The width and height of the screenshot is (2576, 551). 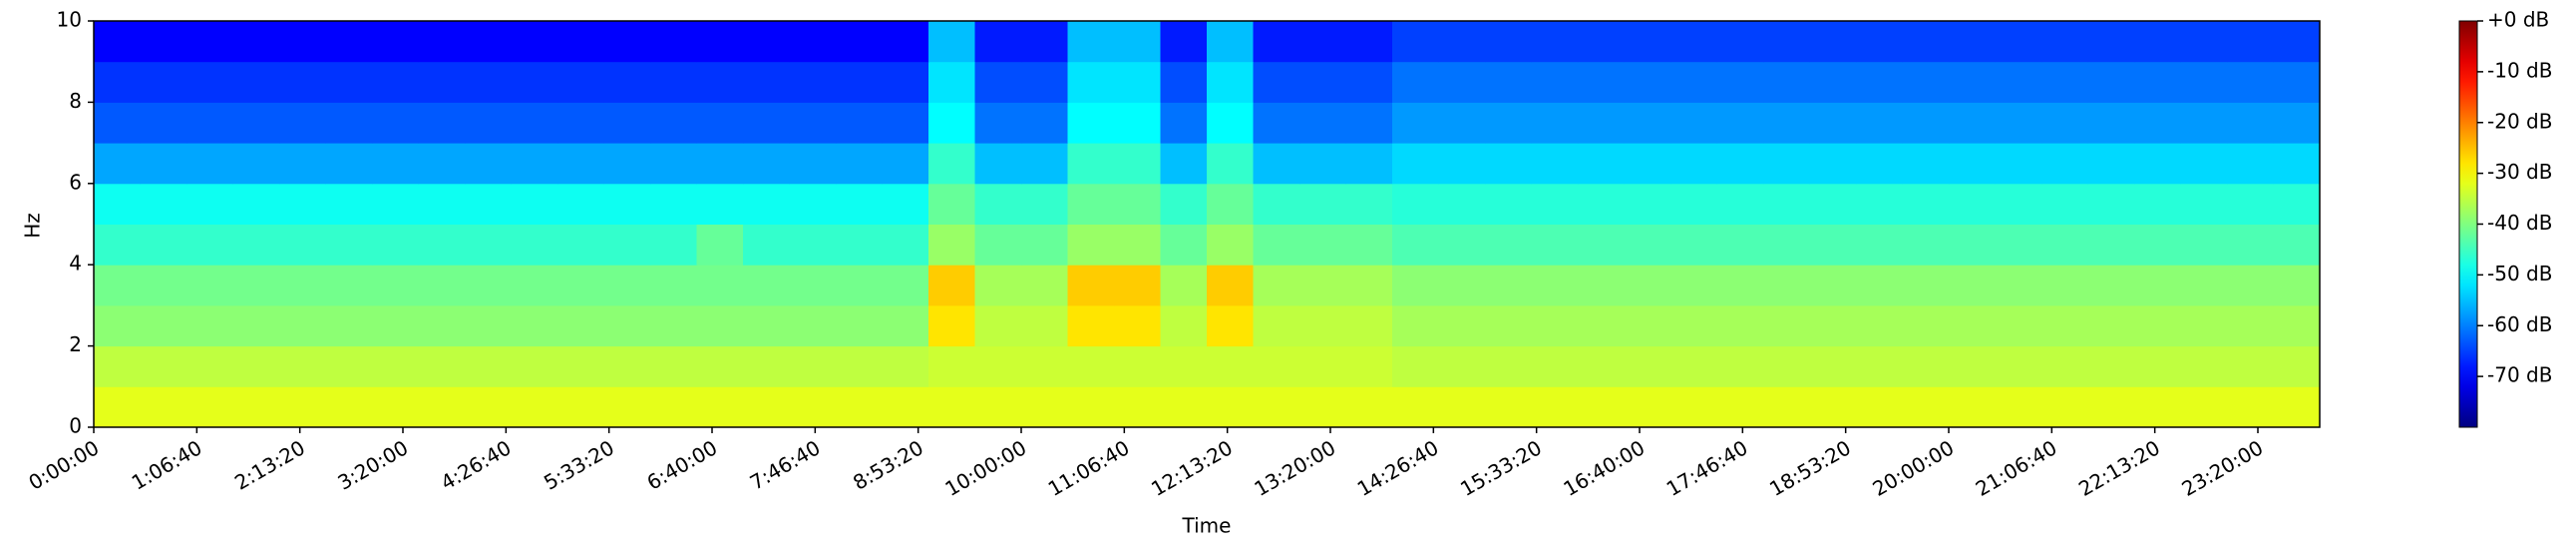 I want to click on x-tick-label: 7:46:40, so click(x=785, y=464).